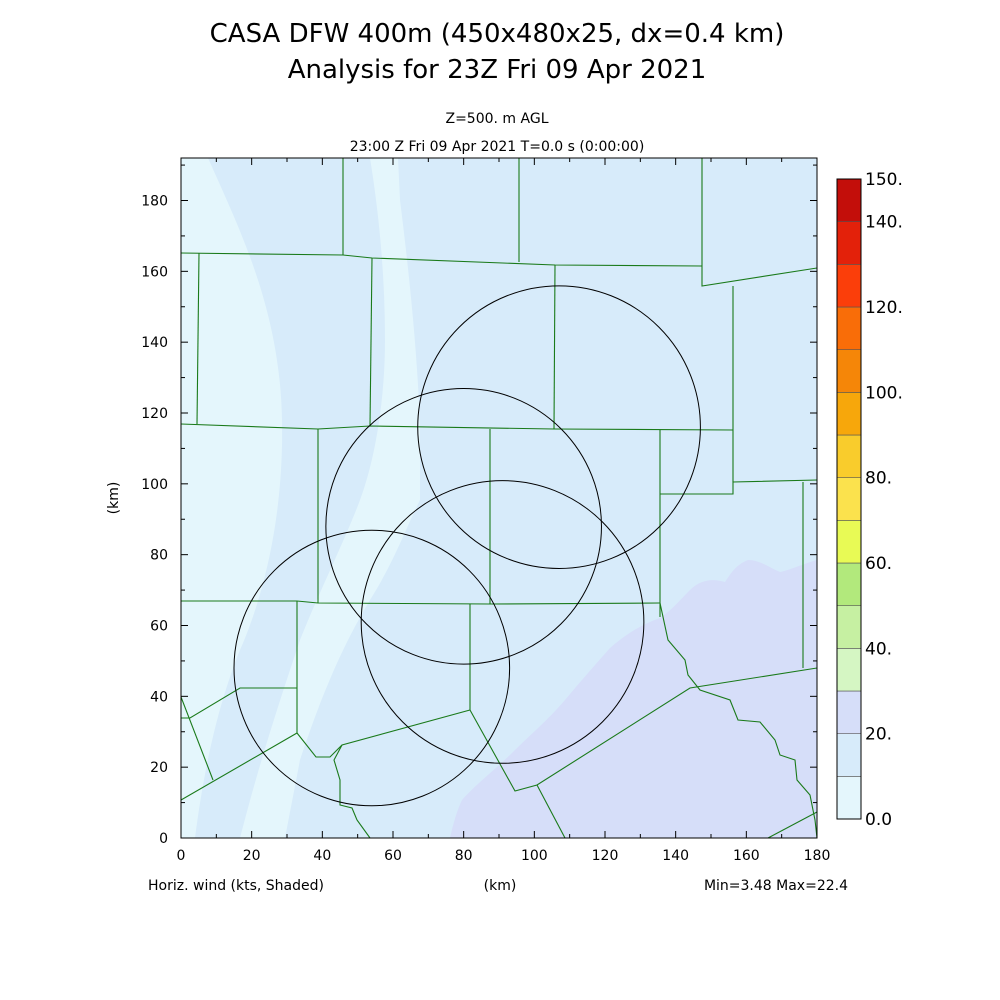 This screenshot has height=1000, width=1000. Describe the element at coordinates (464, 856) in the screenshot. I see `x-tick-label: 80` at that location.